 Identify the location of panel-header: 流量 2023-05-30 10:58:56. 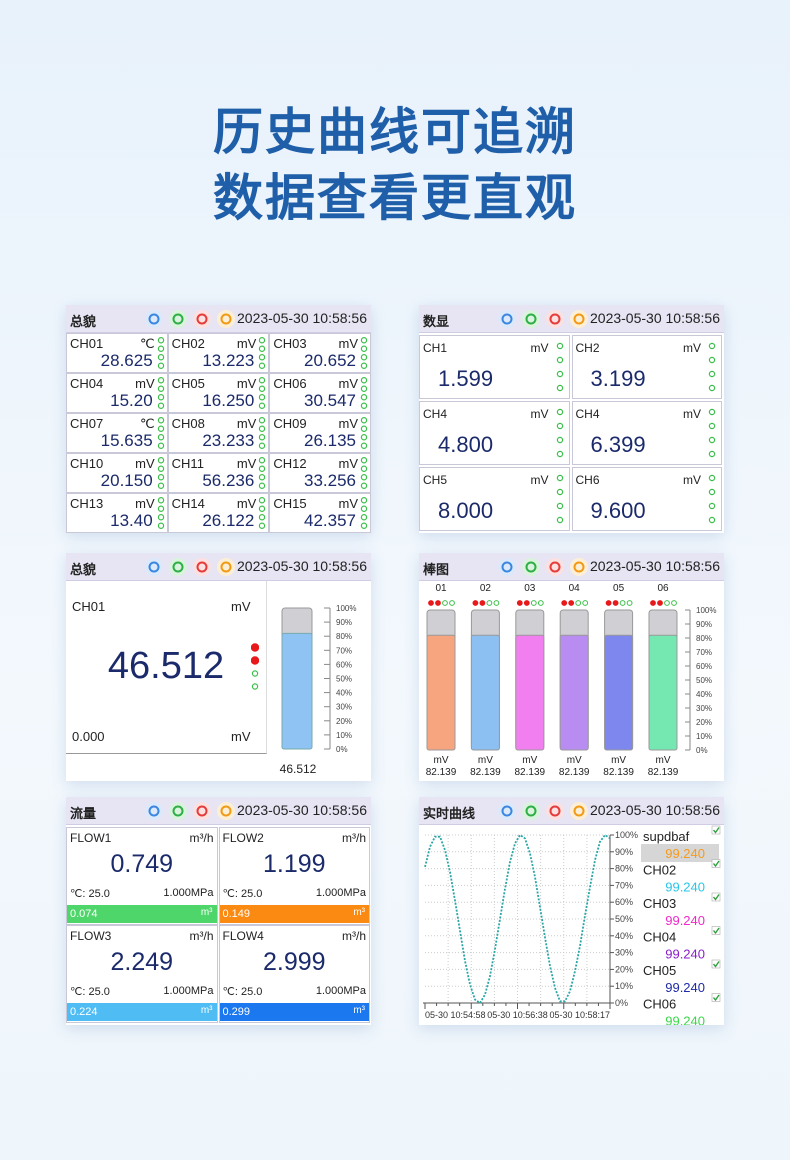
(218, 811).